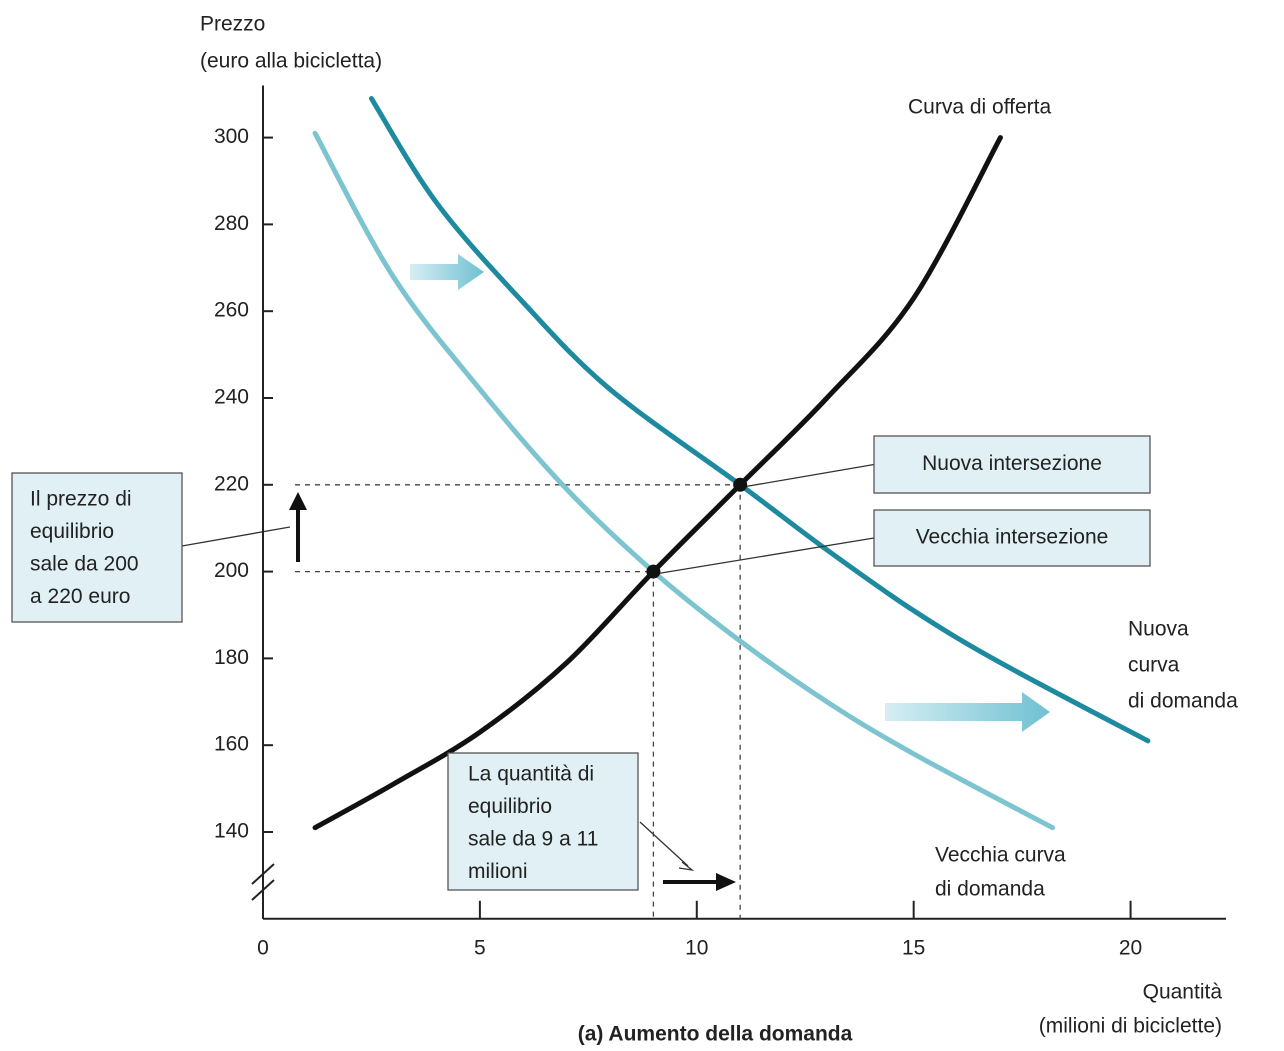  I want to click on y-tick-label: 220, so click(231, 483).